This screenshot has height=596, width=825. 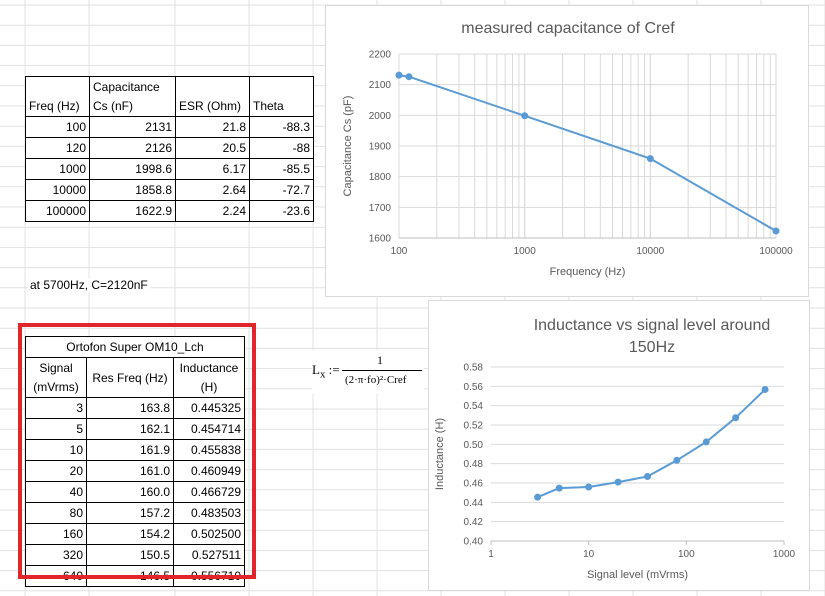 I want to click on y-tick-label: 0.52, so click(x=474, y=426).